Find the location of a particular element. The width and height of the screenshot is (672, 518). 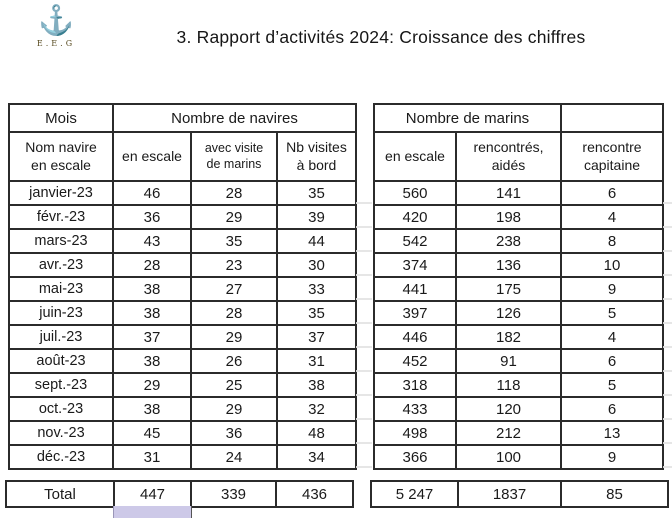

total-rencontres-aides: 1837 is located at coordinates (509, 494).